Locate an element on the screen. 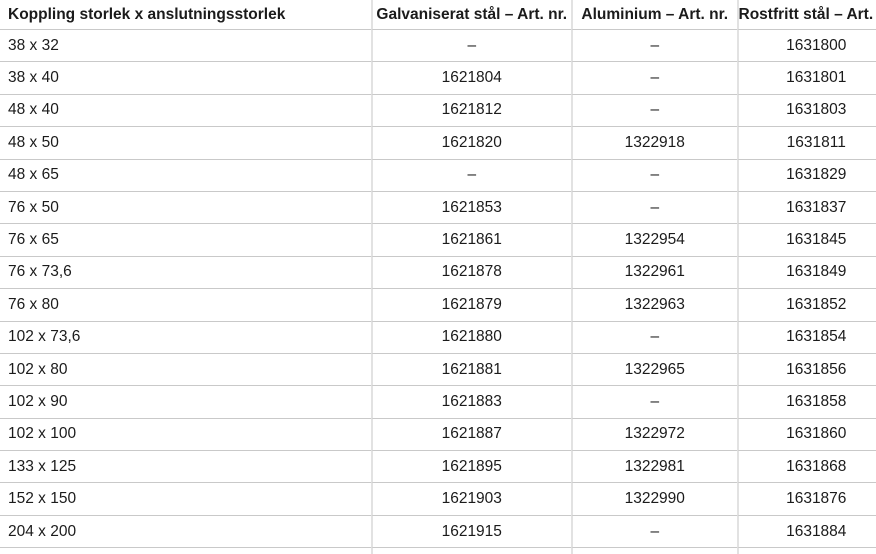 The width and height of the screenshot is (876, 554). table-row: 76 x 80 1621879 1322963 1631852 is located at coordinates (438, 305).